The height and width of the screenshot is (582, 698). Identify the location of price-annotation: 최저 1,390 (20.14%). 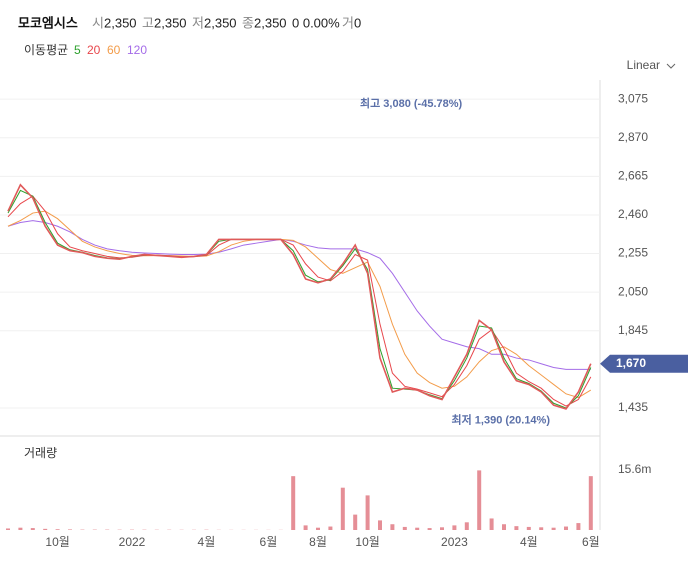
(500, 419).